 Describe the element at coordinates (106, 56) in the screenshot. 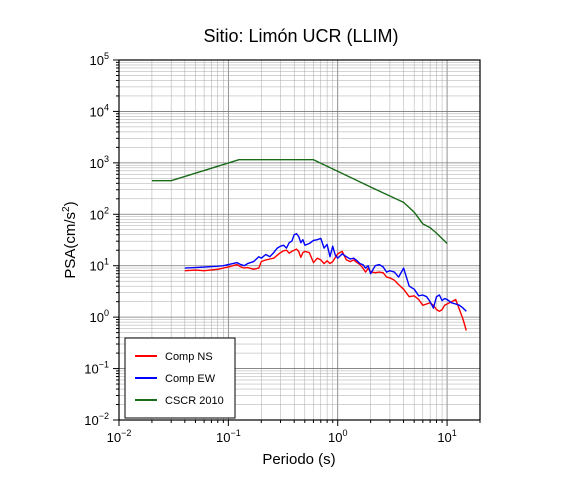

I see `y-tick-label-exp: 5` at that location.